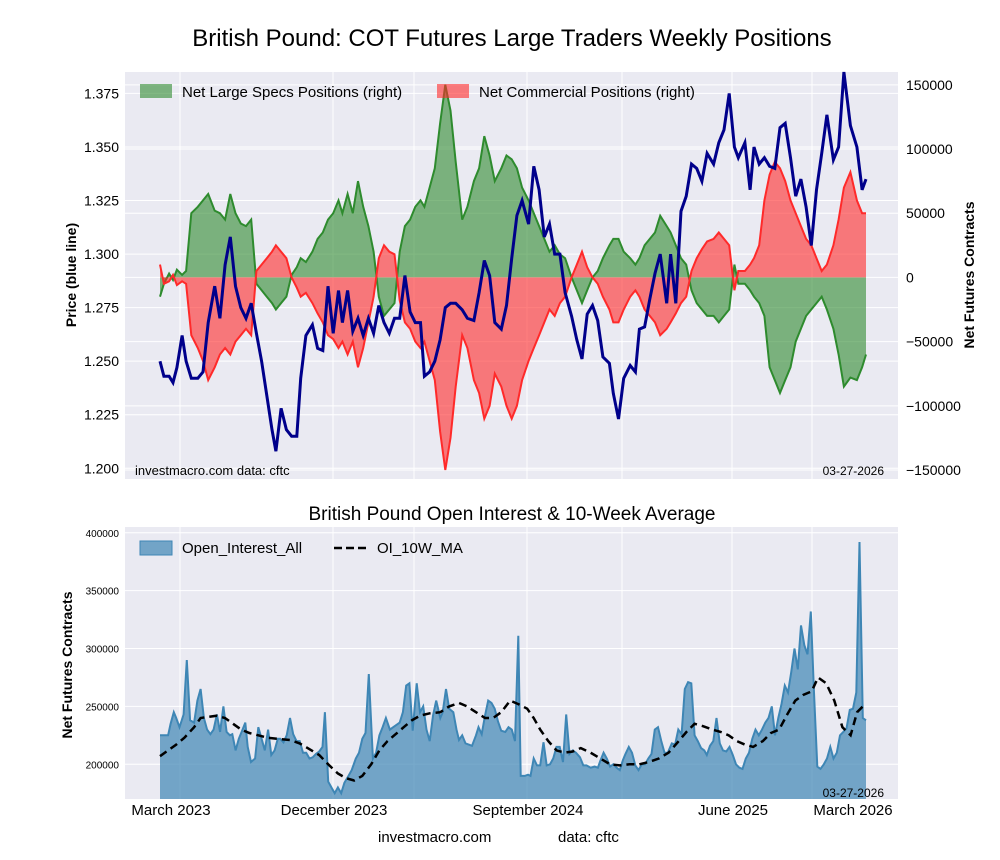  I want to click on top-right-tick-label: 50000, so click(925, 213).